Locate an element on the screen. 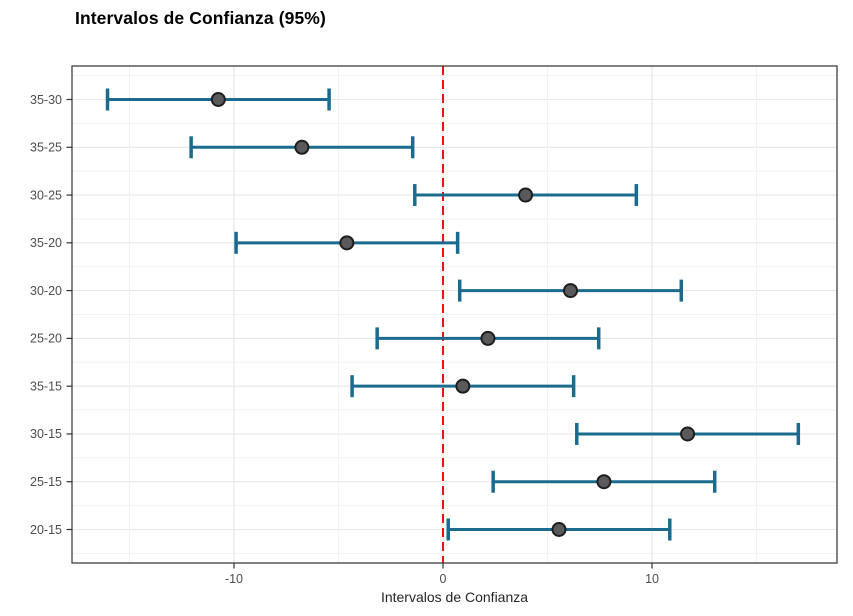 This screenshot has height=616, width=853. y-tick-label: 30-20 is located at coordinates (46, 291).